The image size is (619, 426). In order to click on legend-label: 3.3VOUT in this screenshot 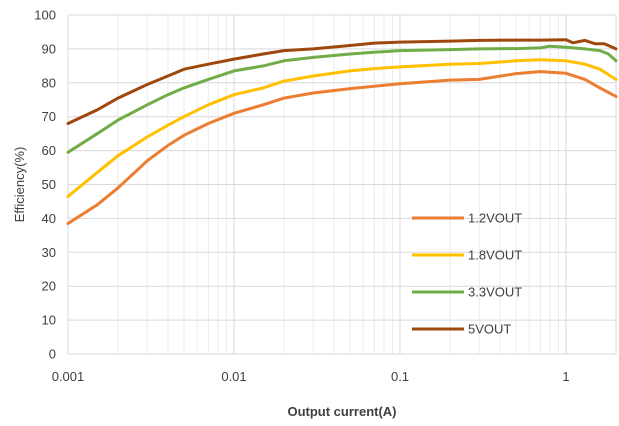, I will do `click(495, 292)`.